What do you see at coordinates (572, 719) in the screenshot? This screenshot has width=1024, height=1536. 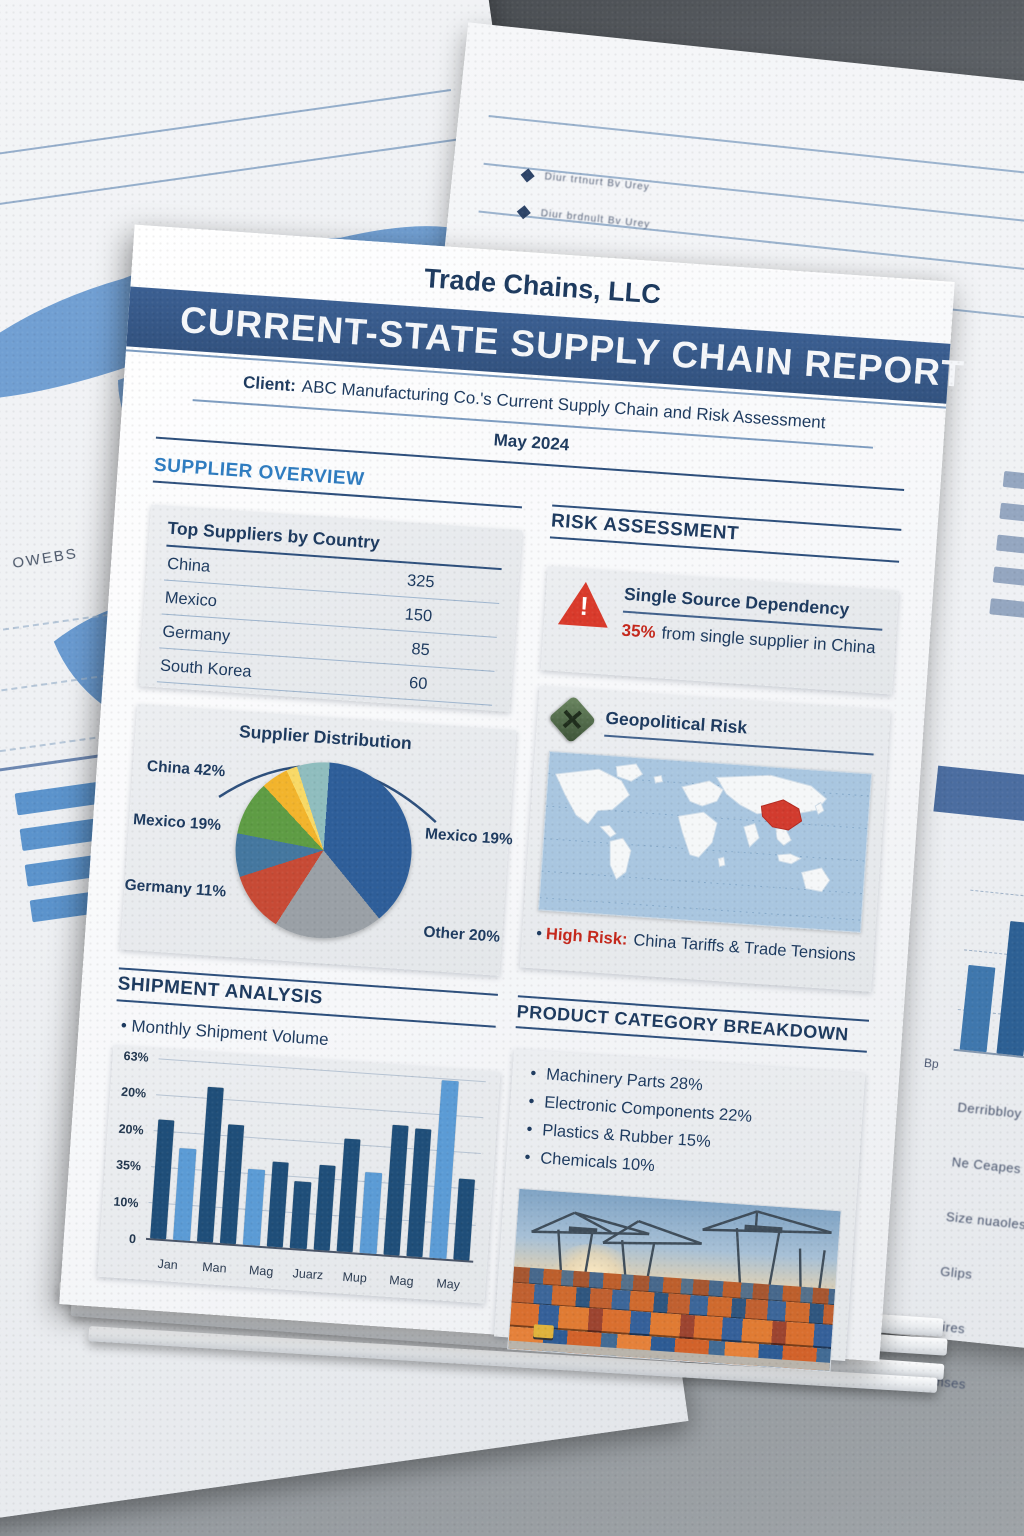 I see `geopolitical-icon` at bounding box center [572, 719].